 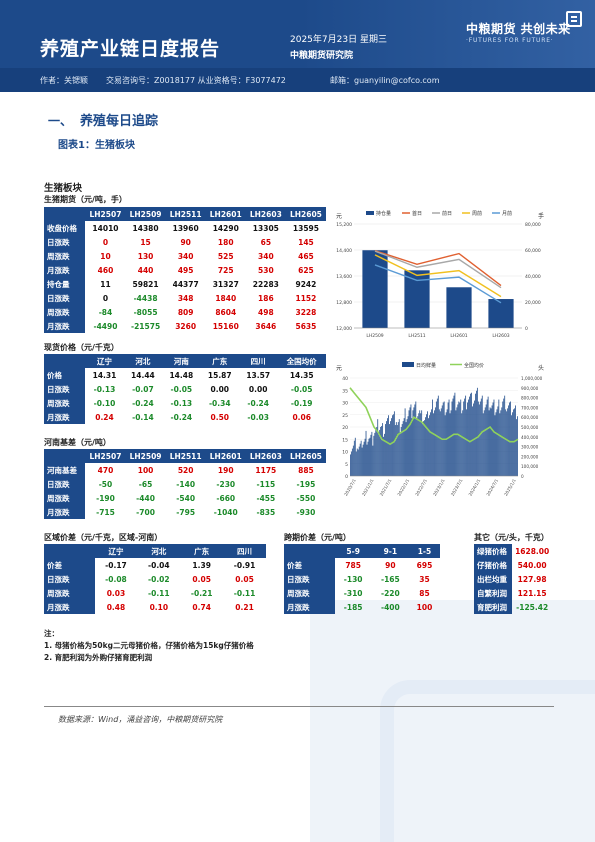 I want to click on row-label: 价差, so click(x=309, y=565).